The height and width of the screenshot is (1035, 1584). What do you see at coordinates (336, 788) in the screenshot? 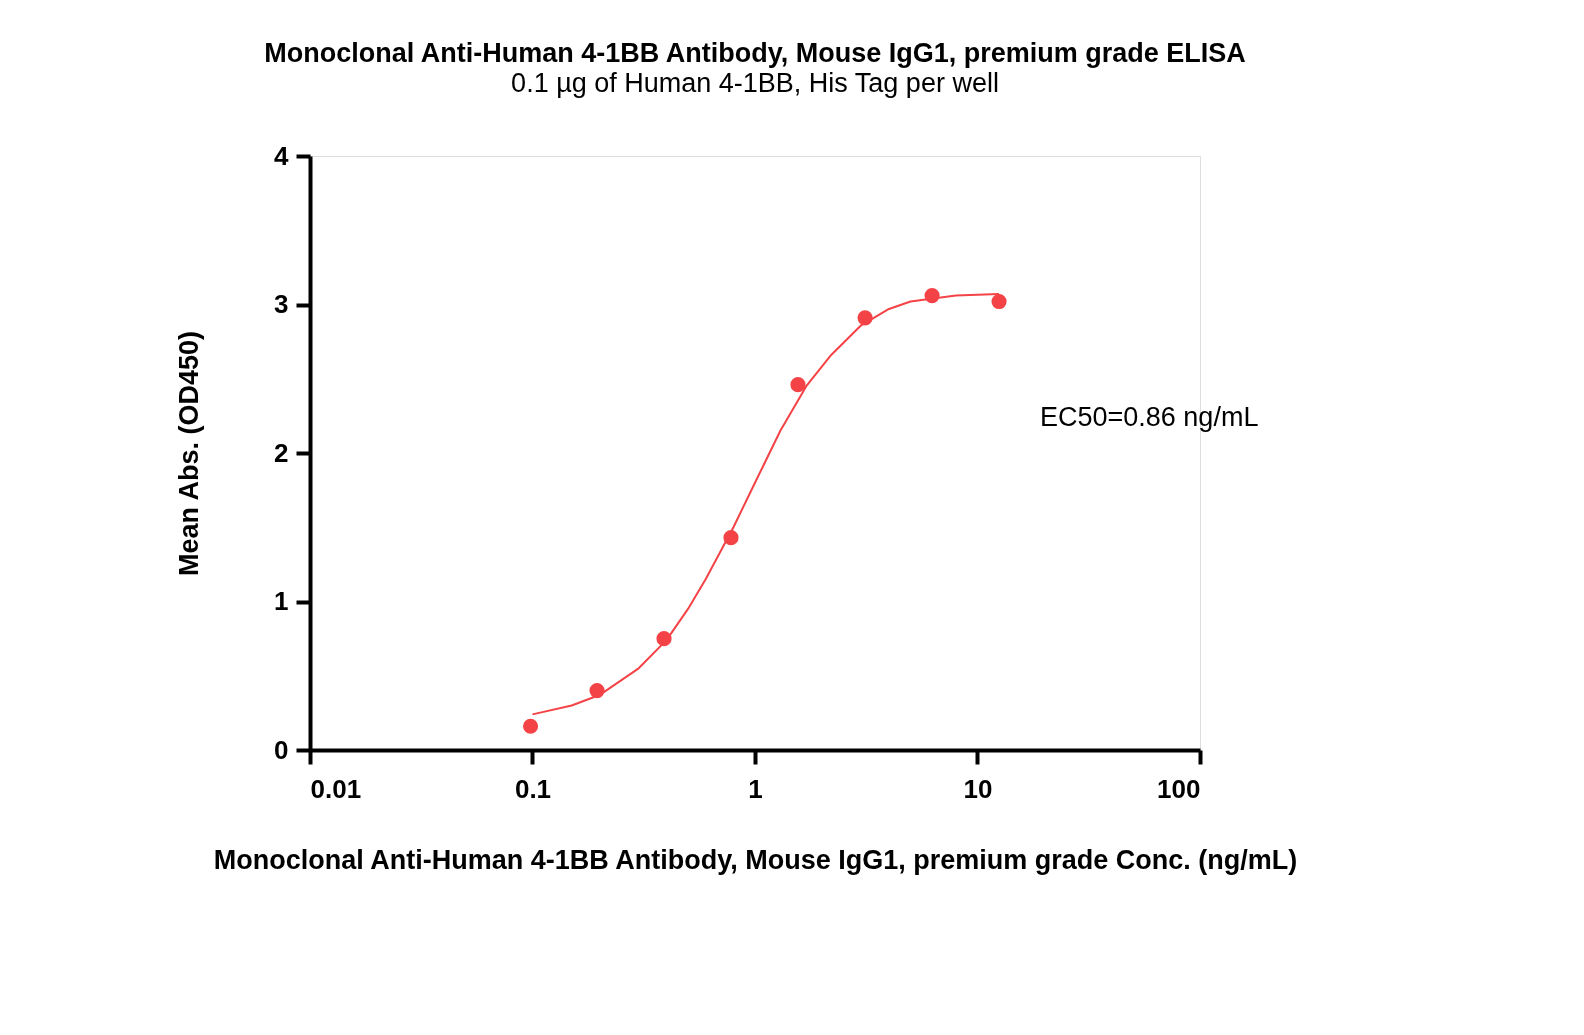
I see `x-tick-label: 0.01` at bounding box center [336, 788].